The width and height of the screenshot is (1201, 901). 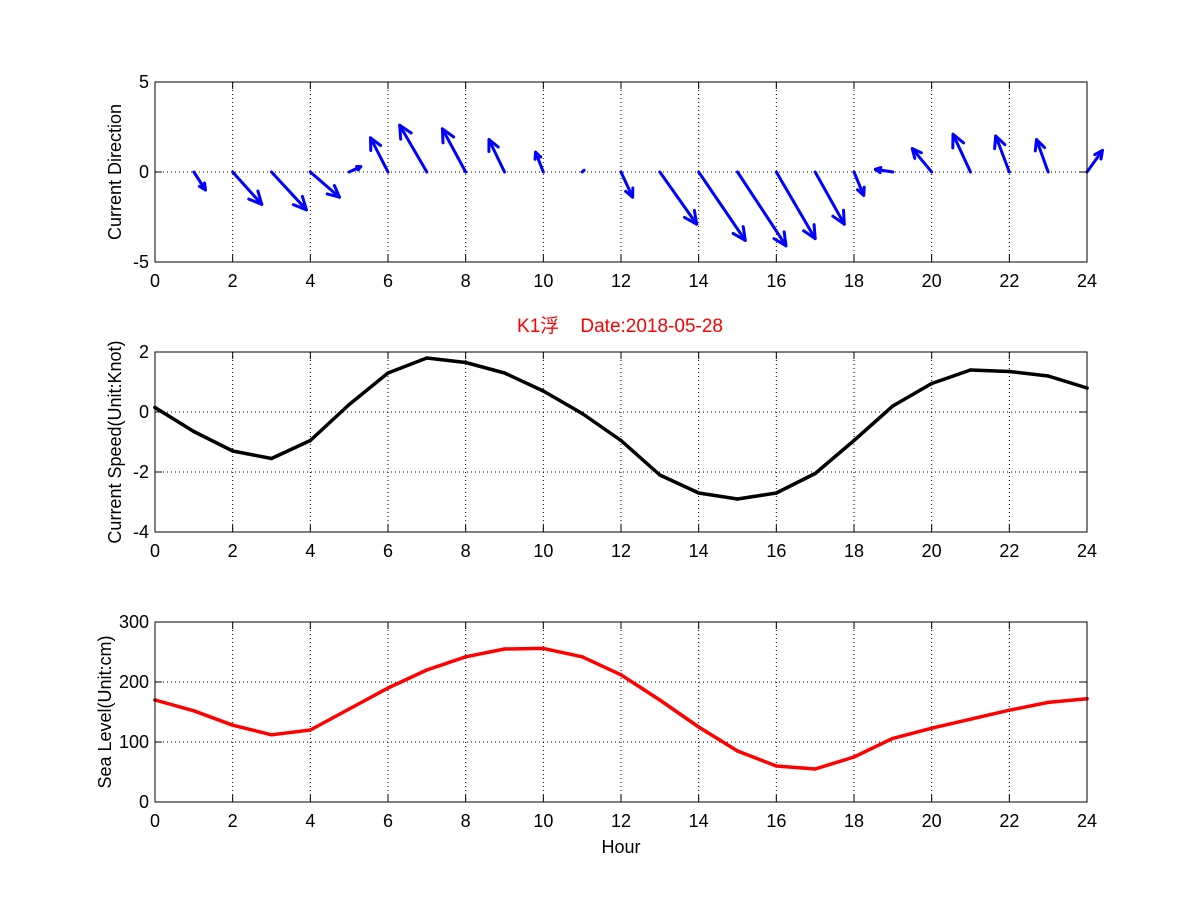 I want to click on current-speed-x-tick-label: 6, so click(x=388, y=551).